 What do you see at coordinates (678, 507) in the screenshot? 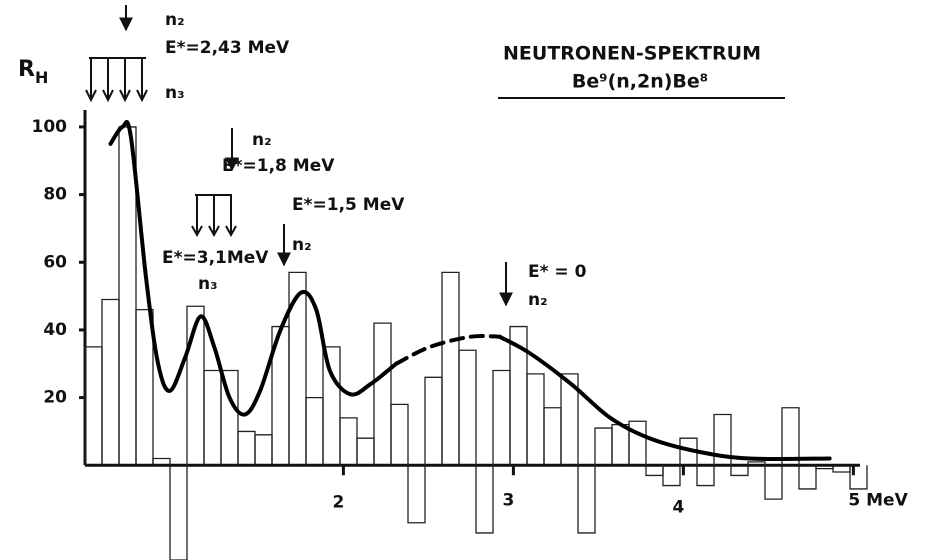
I see `x-tick-label: 4` at bounding box center [678, 507].